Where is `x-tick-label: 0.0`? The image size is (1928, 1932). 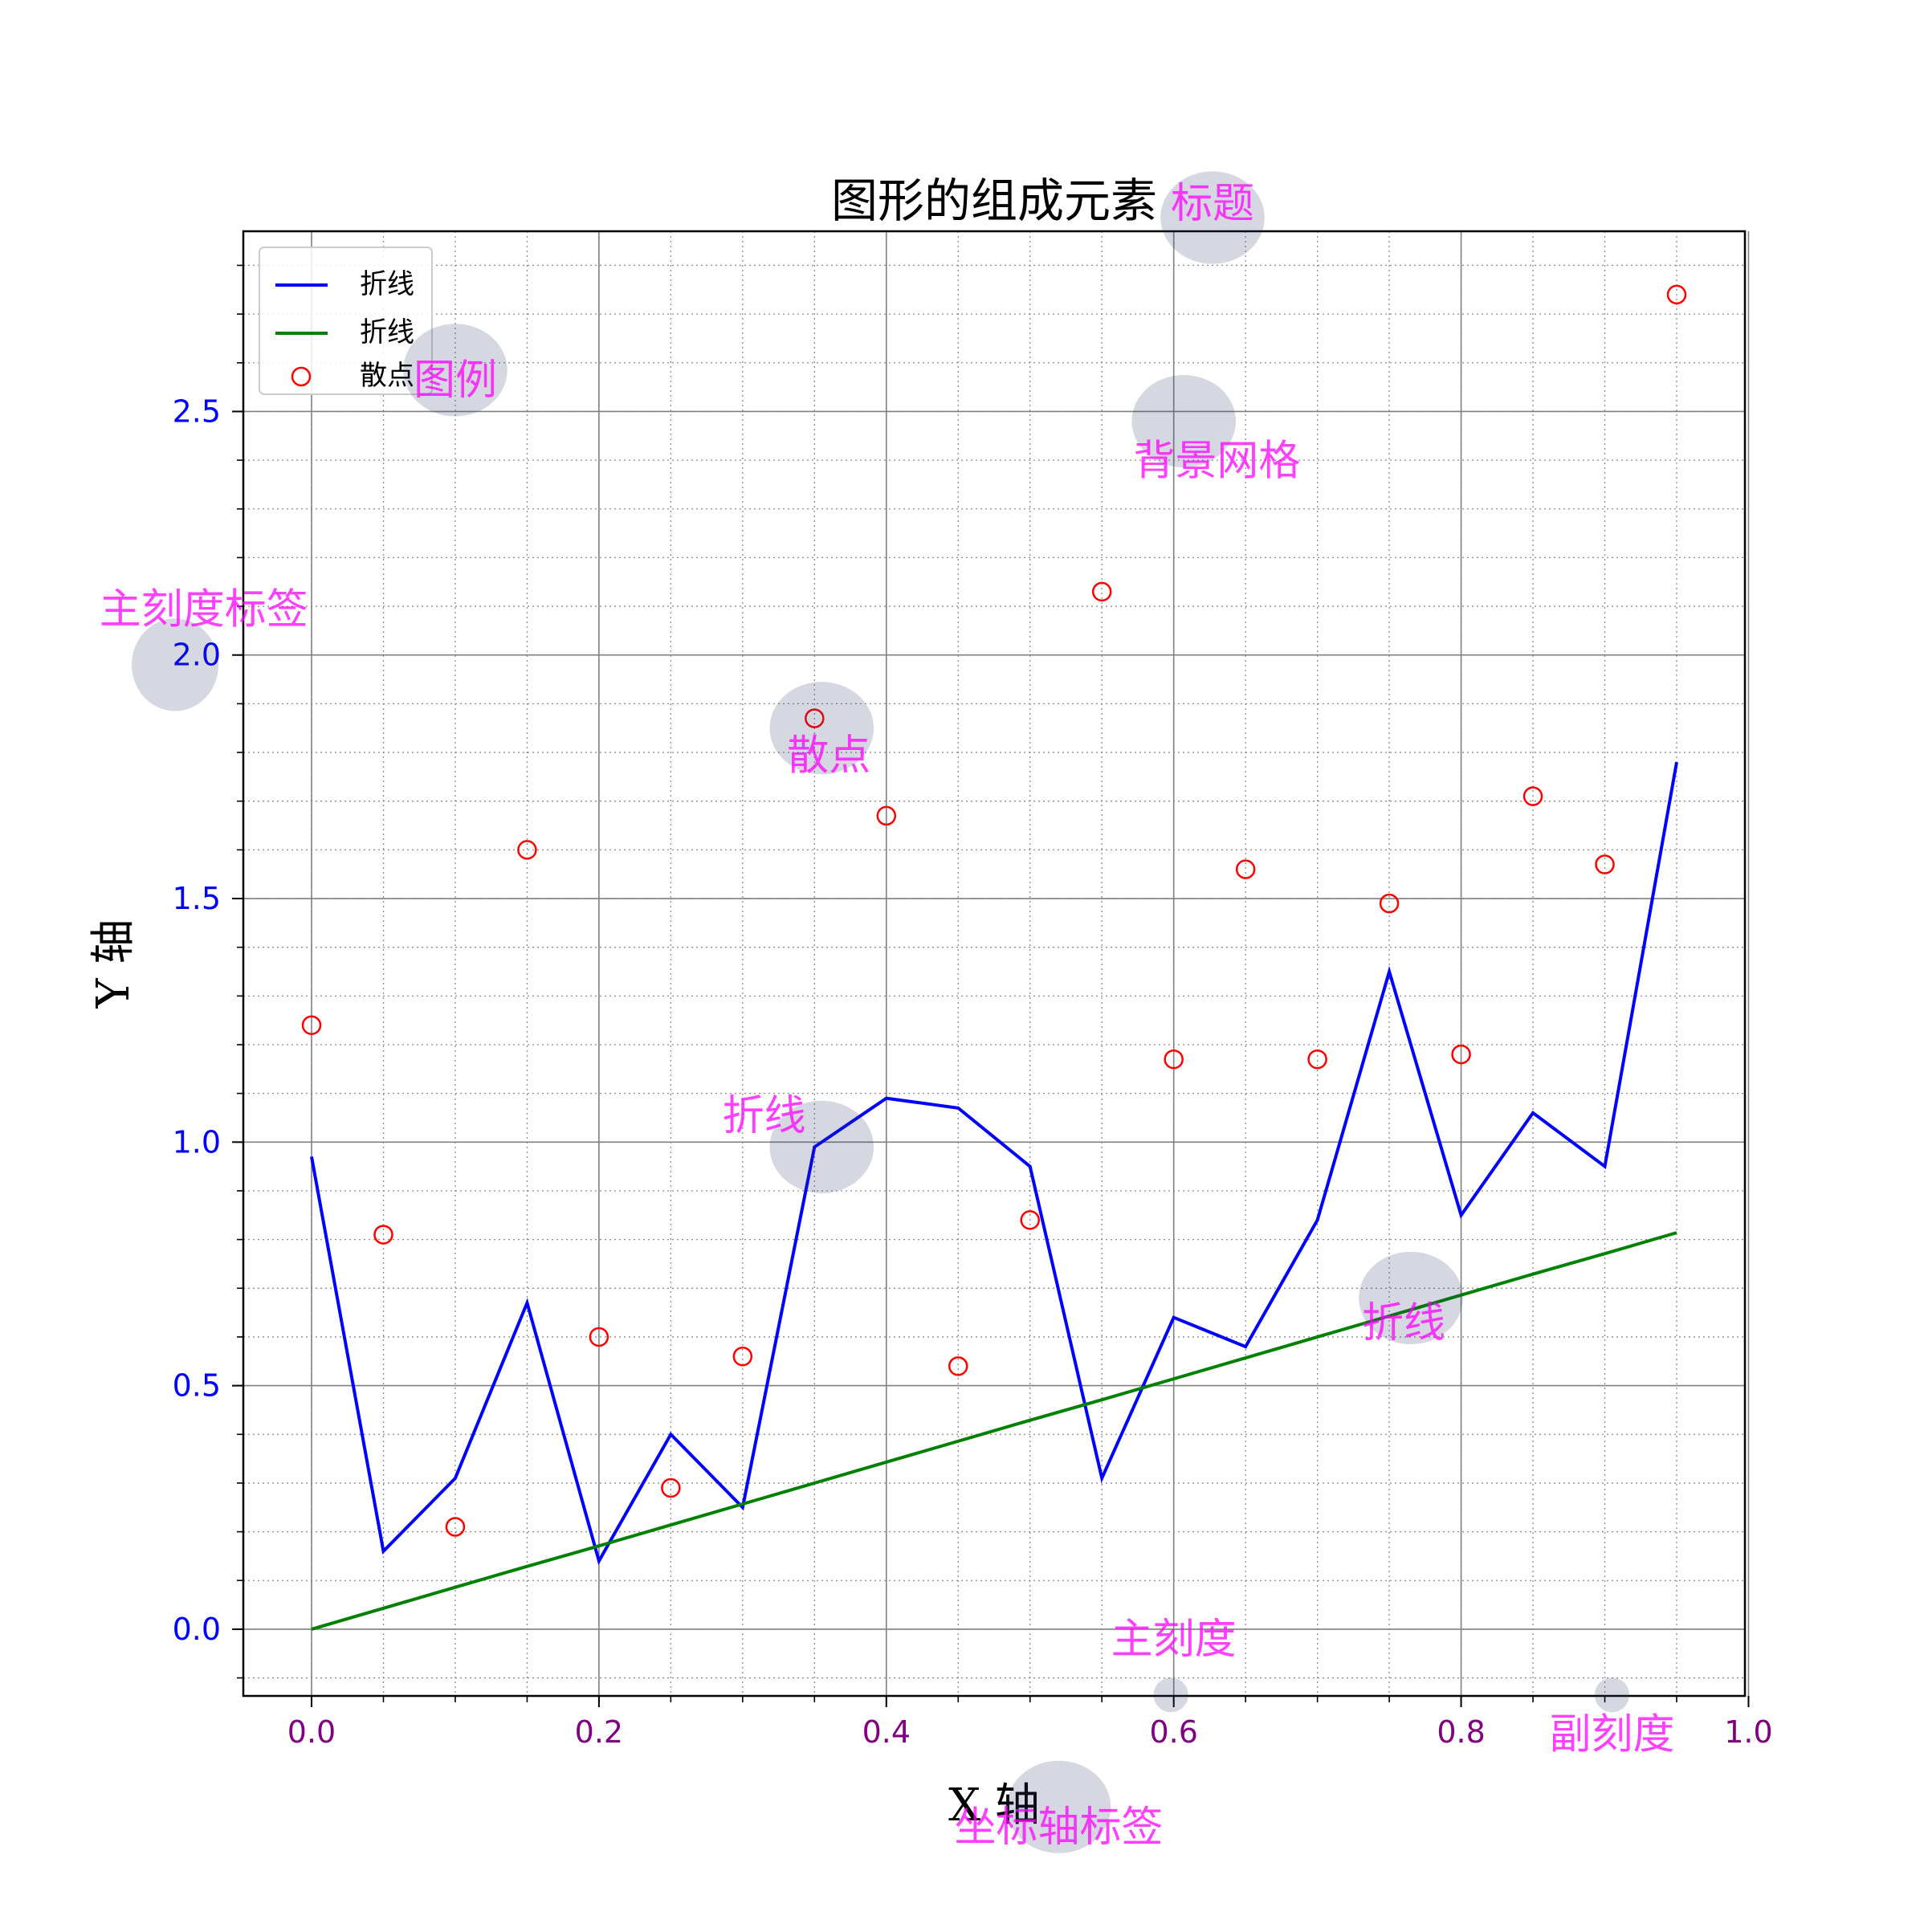
x-tick-label: 0.0 is located at coordinates (311, 1732).